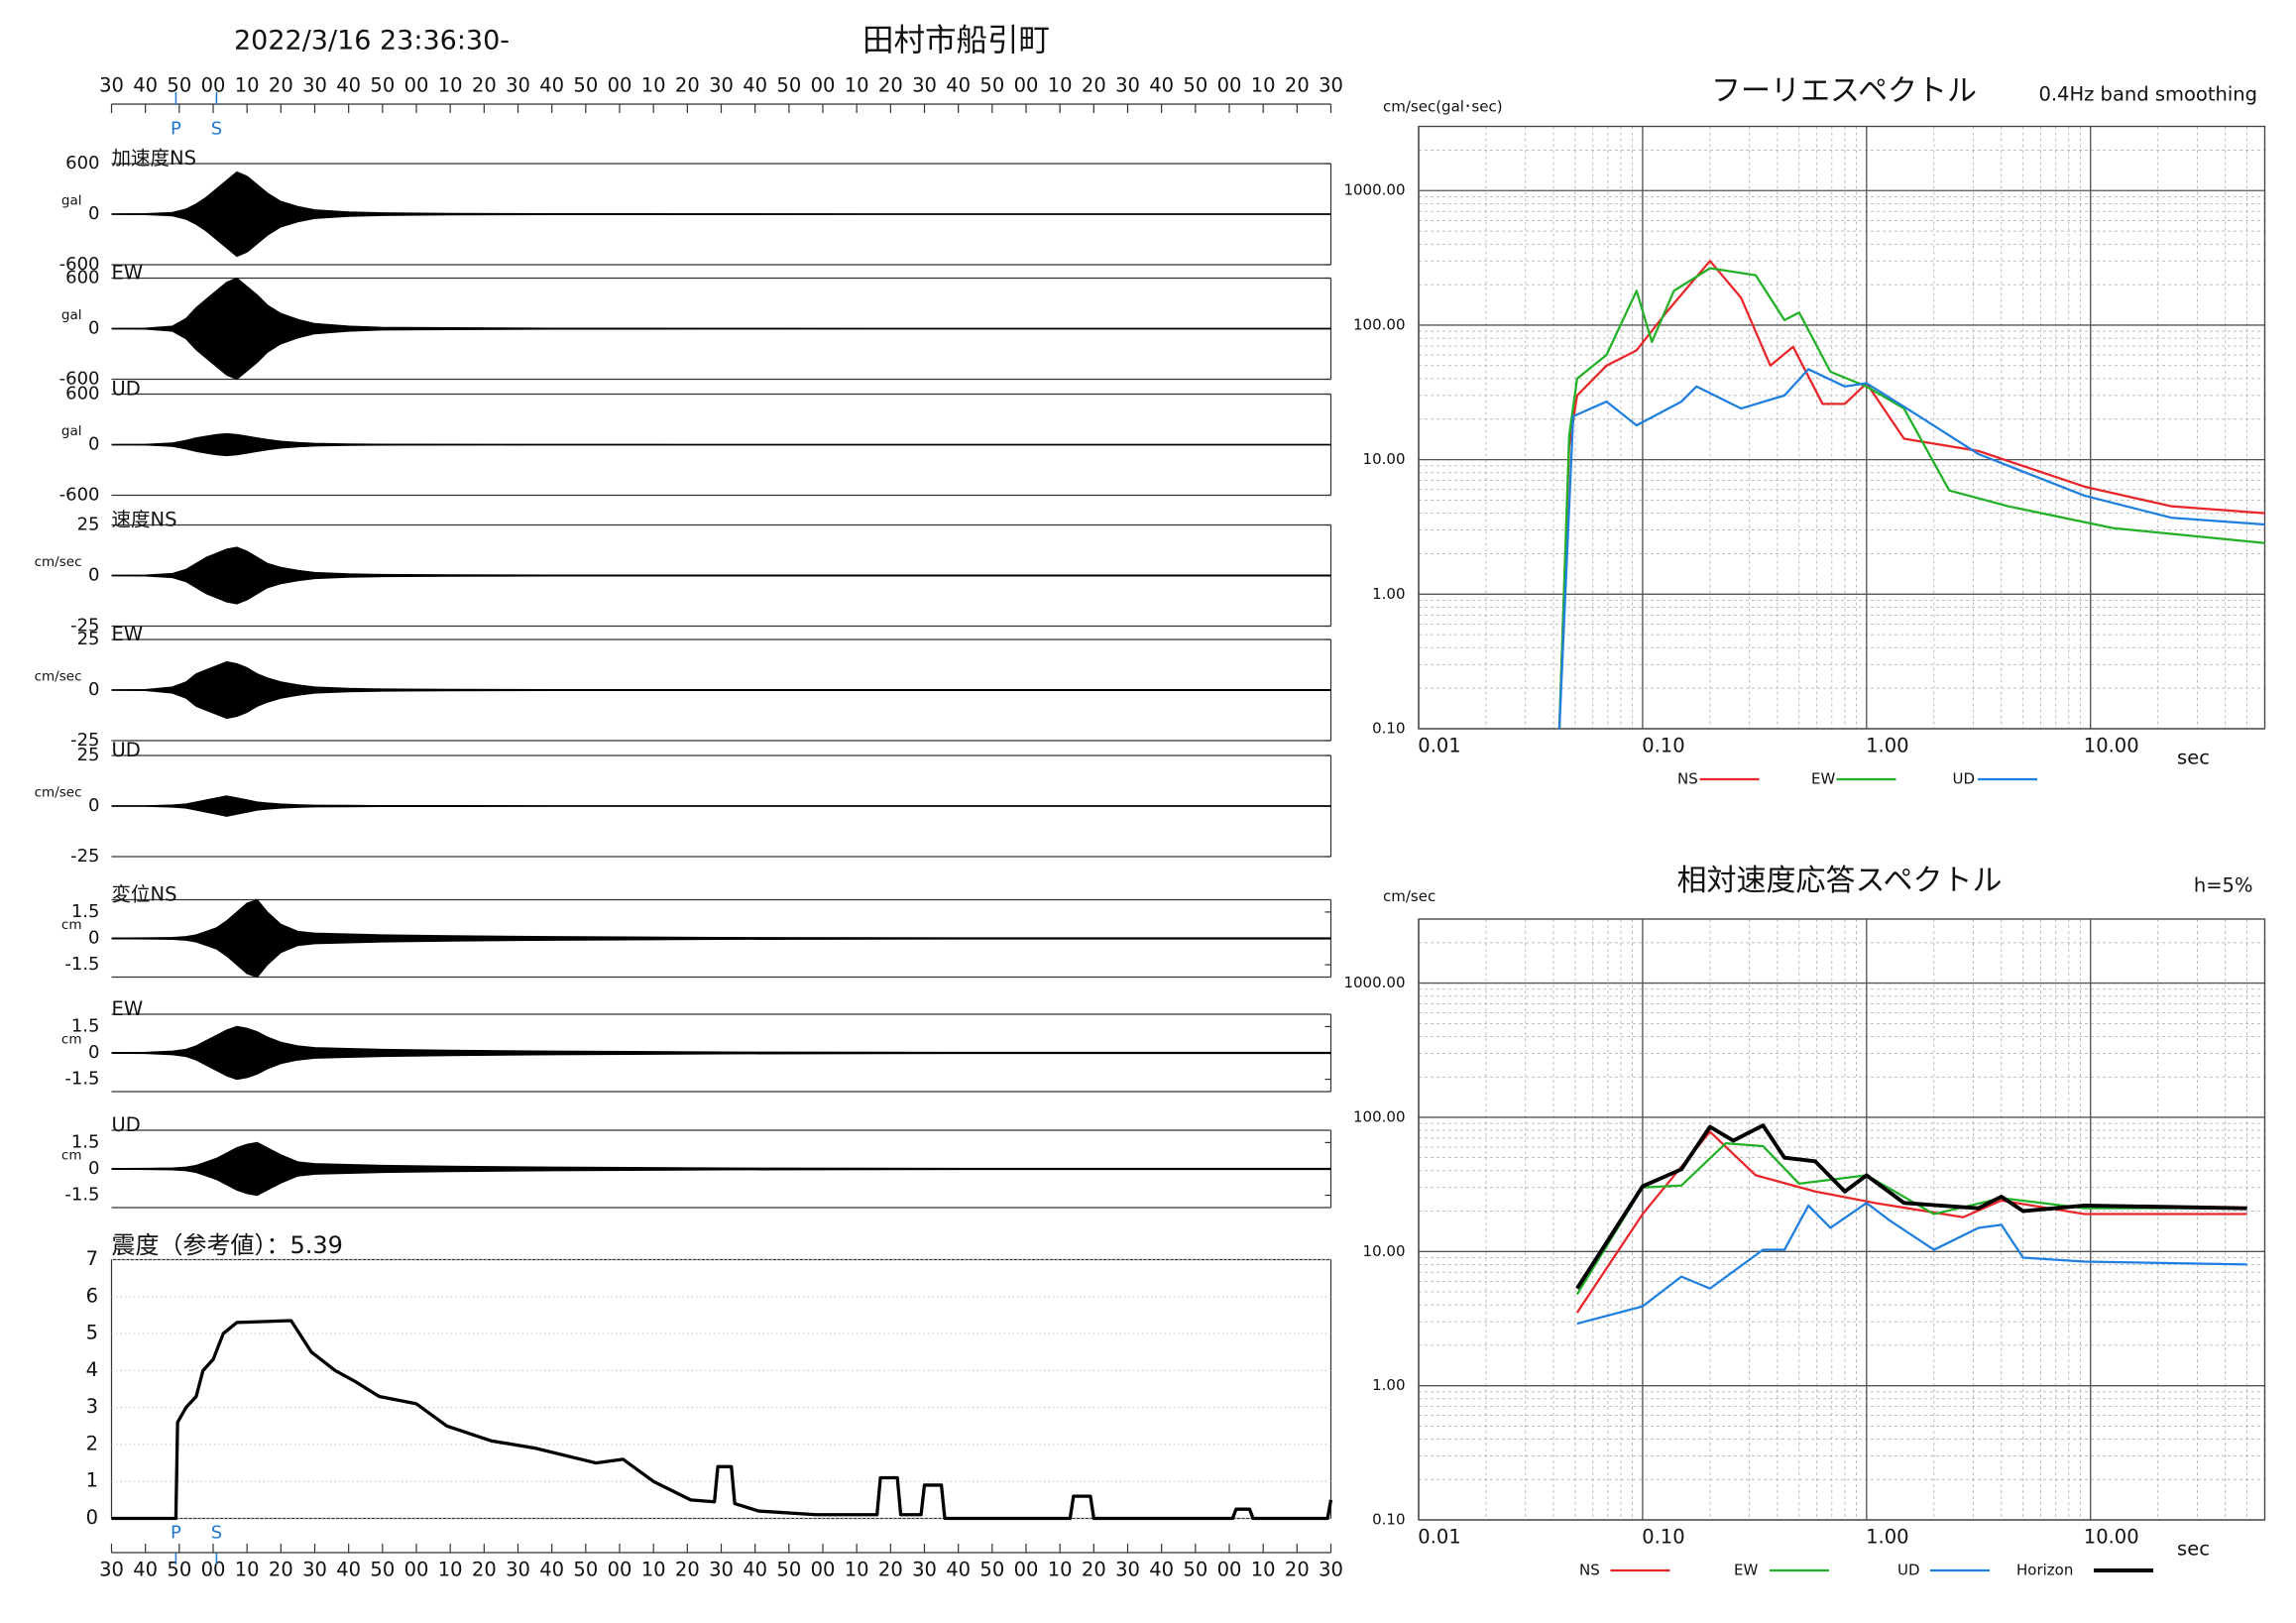  Describe the element at coordinates (82, 1079) in the screenshot. I see `y-tick-label: -1.5` at that location.